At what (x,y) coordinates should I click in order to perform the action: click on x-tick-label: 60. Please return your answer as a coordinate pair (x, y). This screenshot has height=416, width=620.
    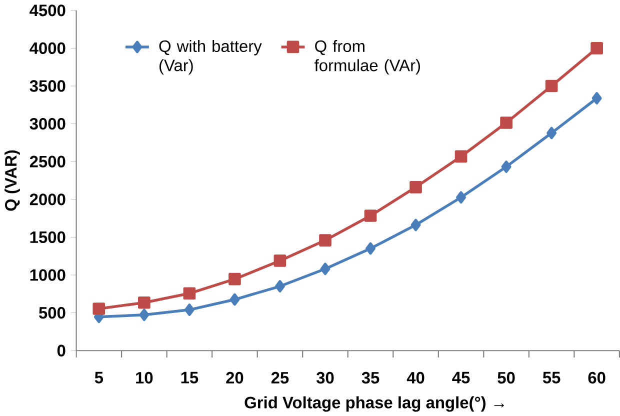
    Looking at the image, I should click on (597, 378).